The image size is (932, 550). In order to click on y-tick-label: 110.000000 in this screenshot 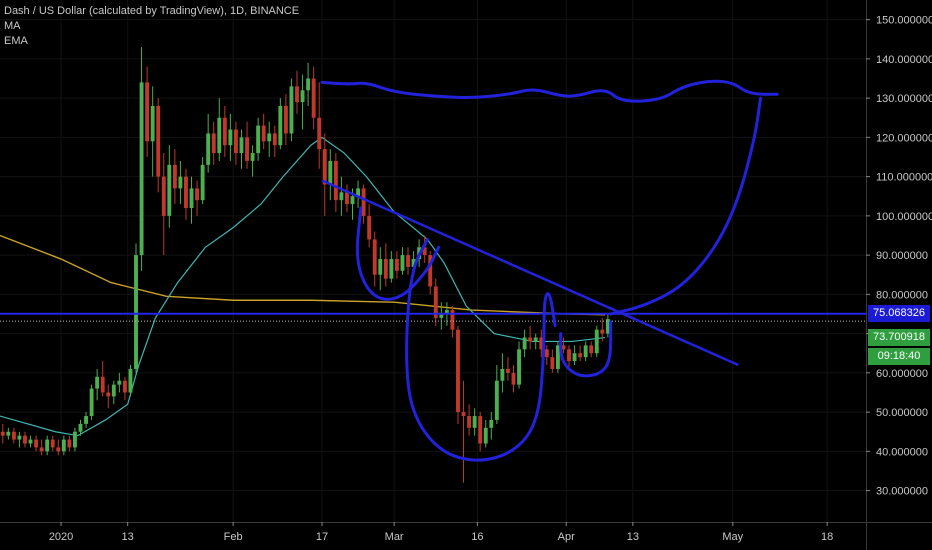, I will do `click(904, 178)`.